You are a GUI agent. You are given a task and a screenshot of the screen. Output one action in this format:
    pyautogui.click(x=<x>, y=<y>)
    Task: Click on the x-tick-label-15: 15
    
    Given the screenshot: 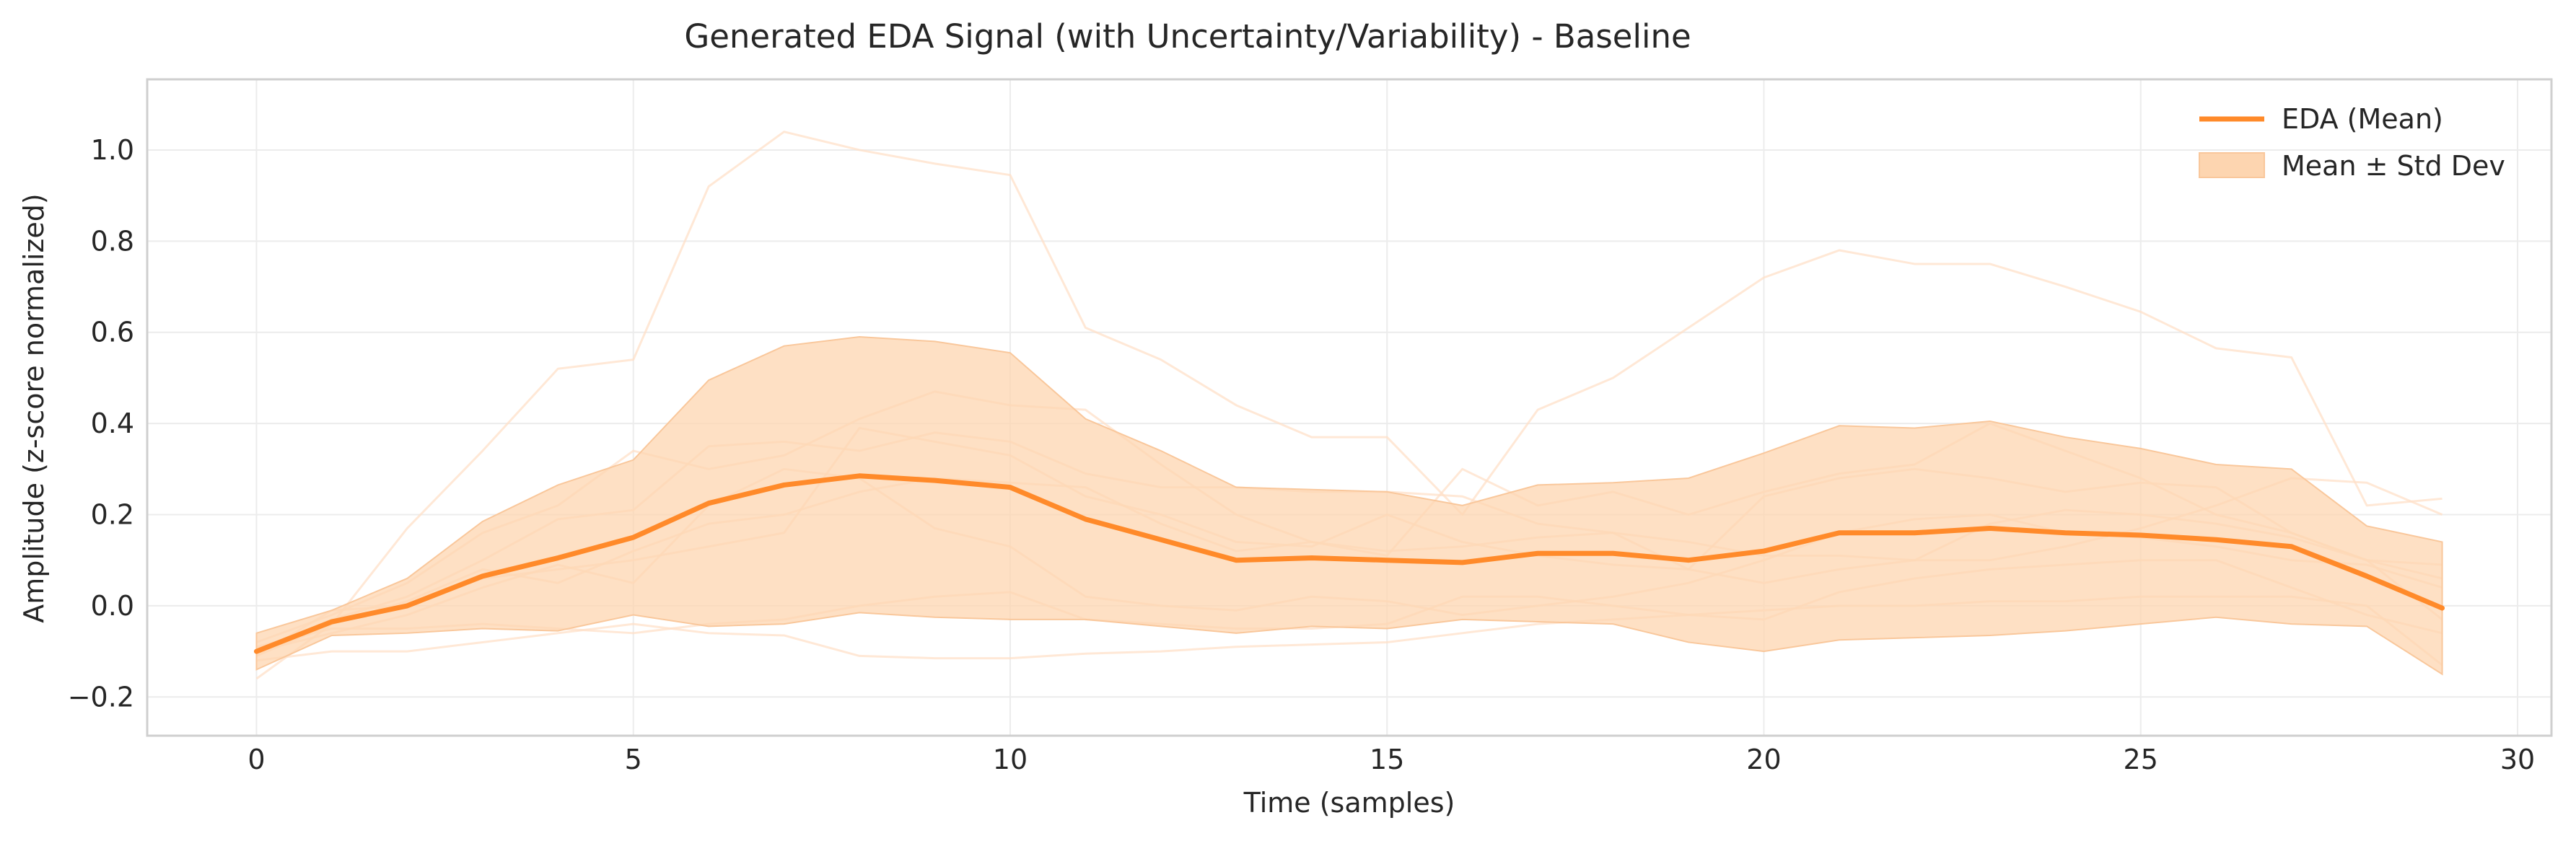 What is the action you would take?
    pyautogui.click(x=1387, y=759)
    